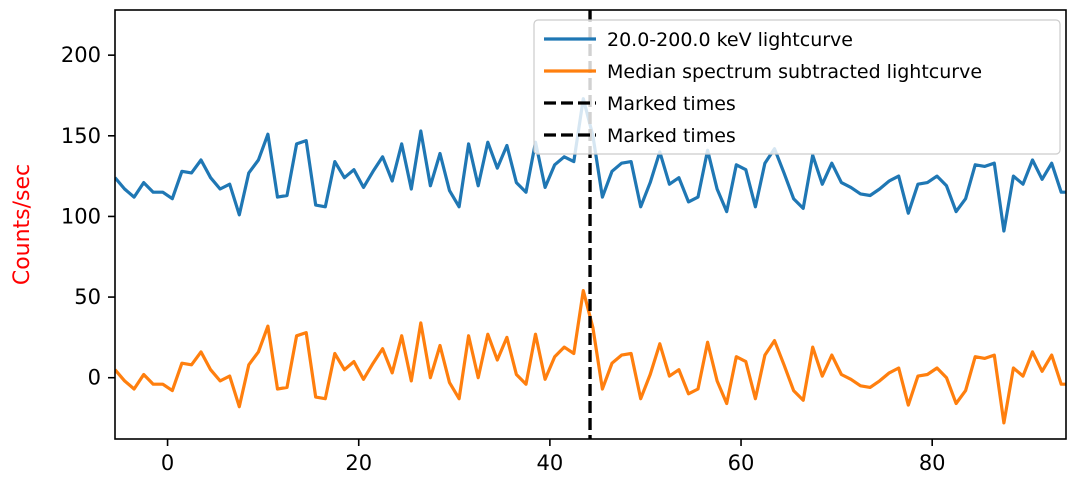 This screenshot has height=482, width=1068. I want to click on x-axis-ticks: 0 20 40 60 80, so click(553, 457).